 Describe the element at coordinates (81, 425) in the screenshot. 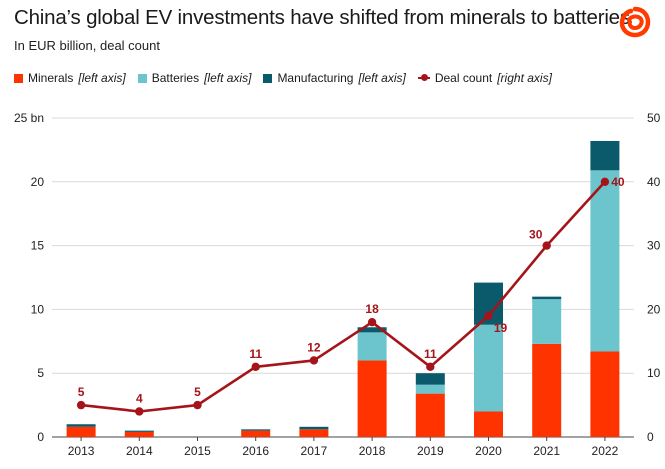

I see `bar-manufacturing-2013` at that location.